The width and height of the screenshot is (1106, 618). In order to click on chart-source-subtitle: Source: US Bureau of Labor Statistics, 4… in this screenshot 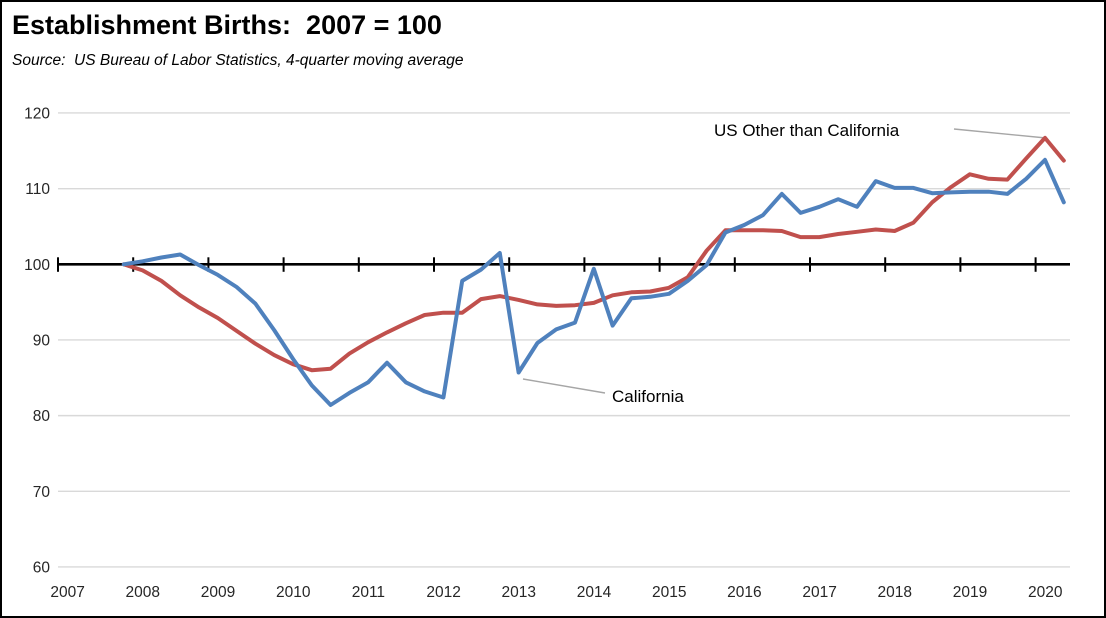, I will do `click(238, 60)`.